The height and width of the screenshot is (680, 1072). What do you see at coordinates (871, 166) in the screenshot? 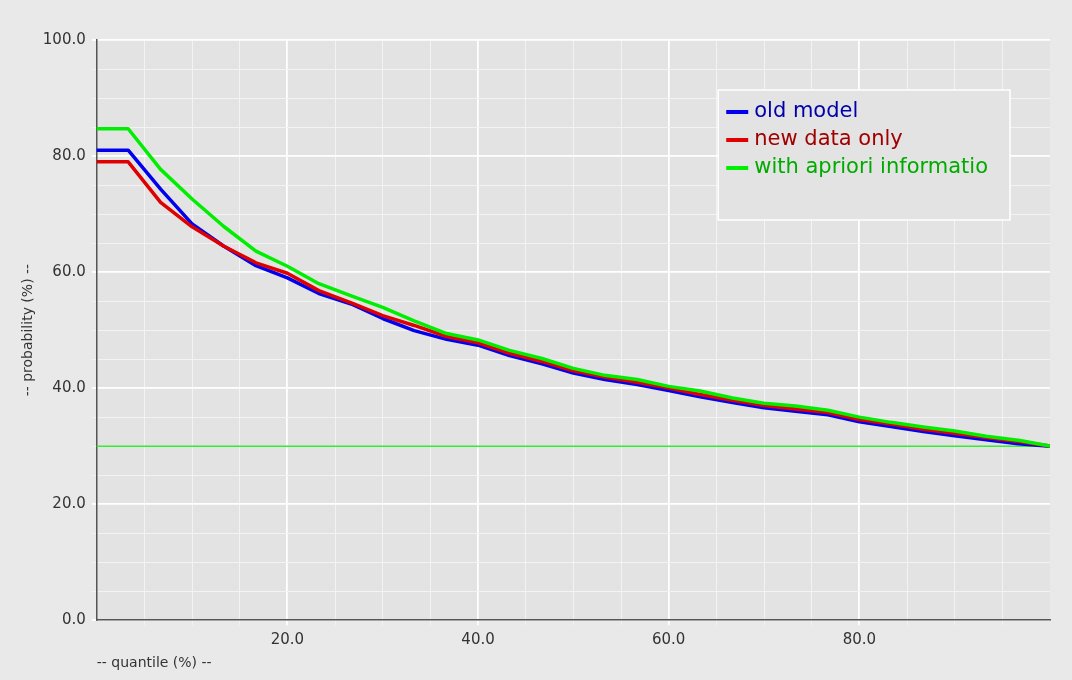
I see `legend-label: with apriori informatio` at bounding box center [871, 166].